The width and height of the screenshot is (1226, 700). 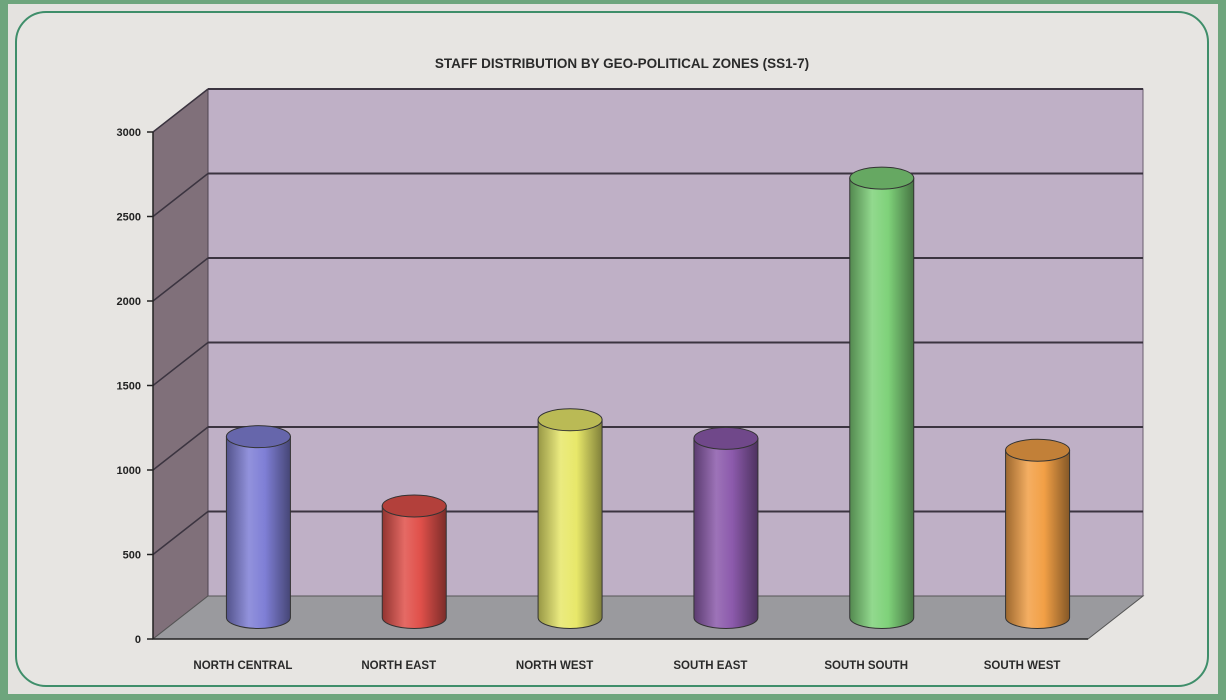 What do you see at coordinates (129, 218) in the screenshot?
I see `y-tick-label: 2500` at bounding box center [129, 218].